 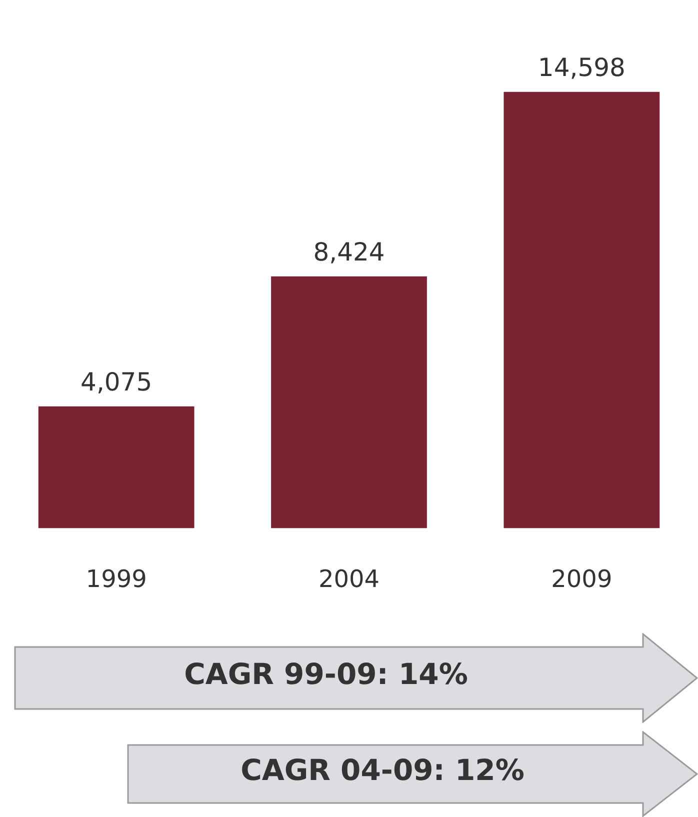 I want to click on text: CAGR 99-09: 14%, so click(x=326, y=674).